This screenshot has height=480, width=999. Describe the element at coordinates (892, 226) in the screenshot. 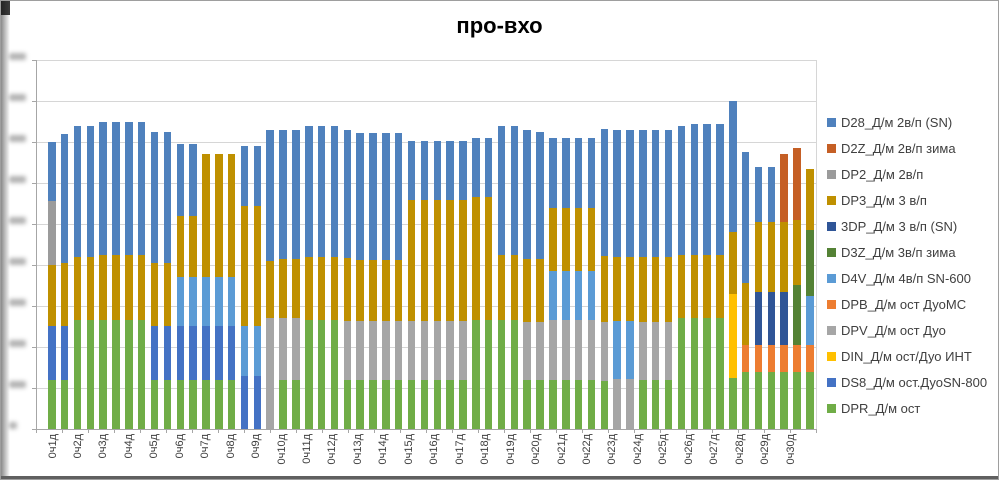

I see `legend-item-3dp: 3DP_Д/м 3 в/п (SN)` at that location.